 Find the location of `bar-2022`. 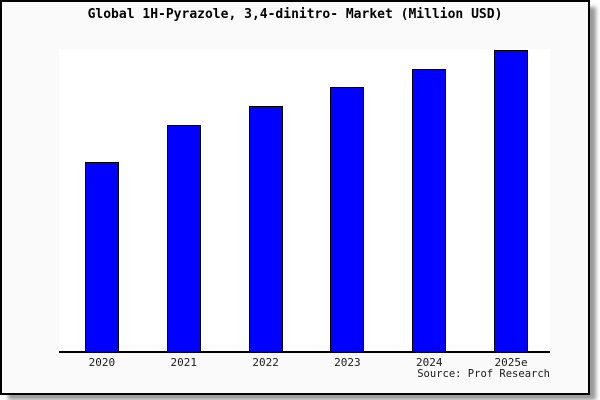

bar-2022 is located at coordinates (265, 228).